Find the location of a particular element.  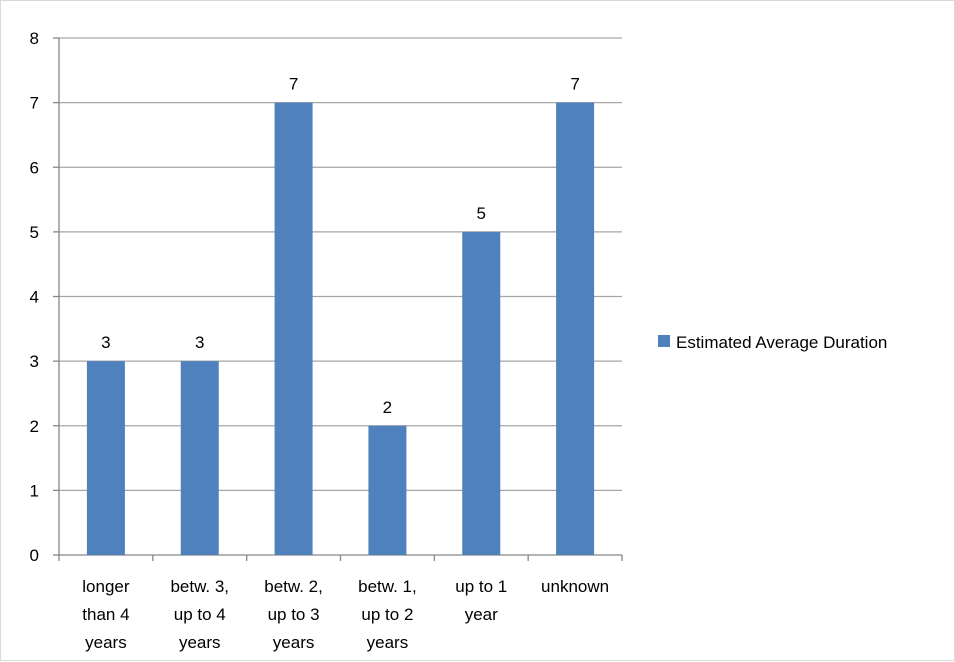

legend: Estimated Average Duration is located at coordinates (772, 342).